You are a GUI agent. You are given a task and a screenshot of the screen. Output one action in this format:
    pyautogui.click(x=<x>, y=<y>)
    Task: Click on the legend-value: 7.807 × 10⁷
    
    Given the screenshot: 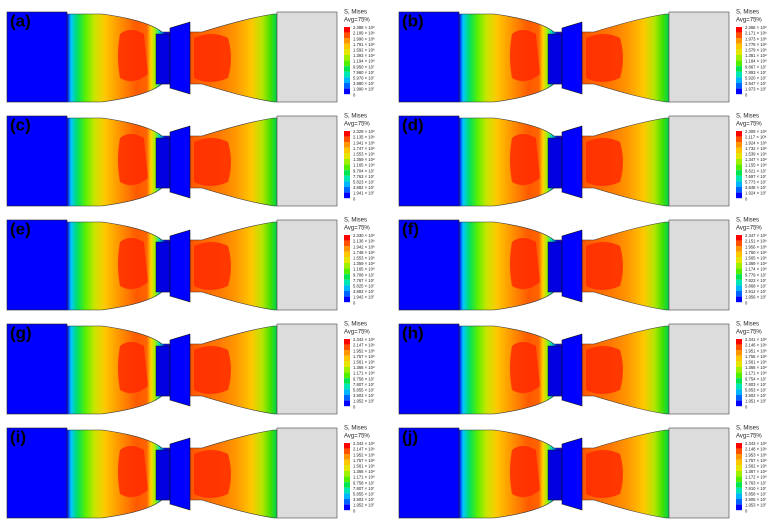 What is the action you would take?
    pyautogui.click(x=364, y=488)
    